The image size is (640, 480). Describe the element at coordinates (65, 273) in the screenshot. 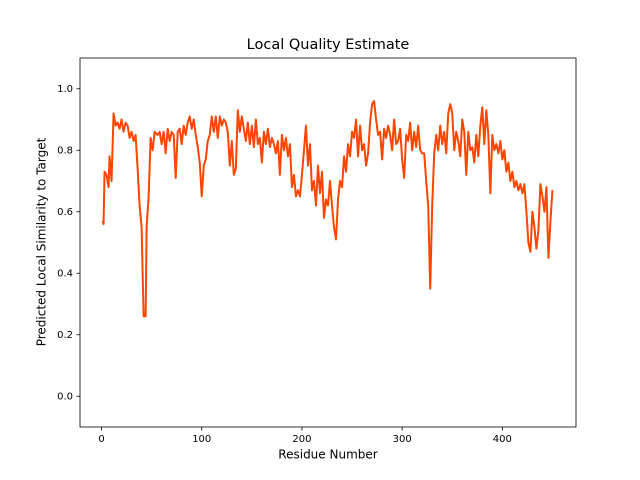

I see `y-tick-label: 0.4` at that location.